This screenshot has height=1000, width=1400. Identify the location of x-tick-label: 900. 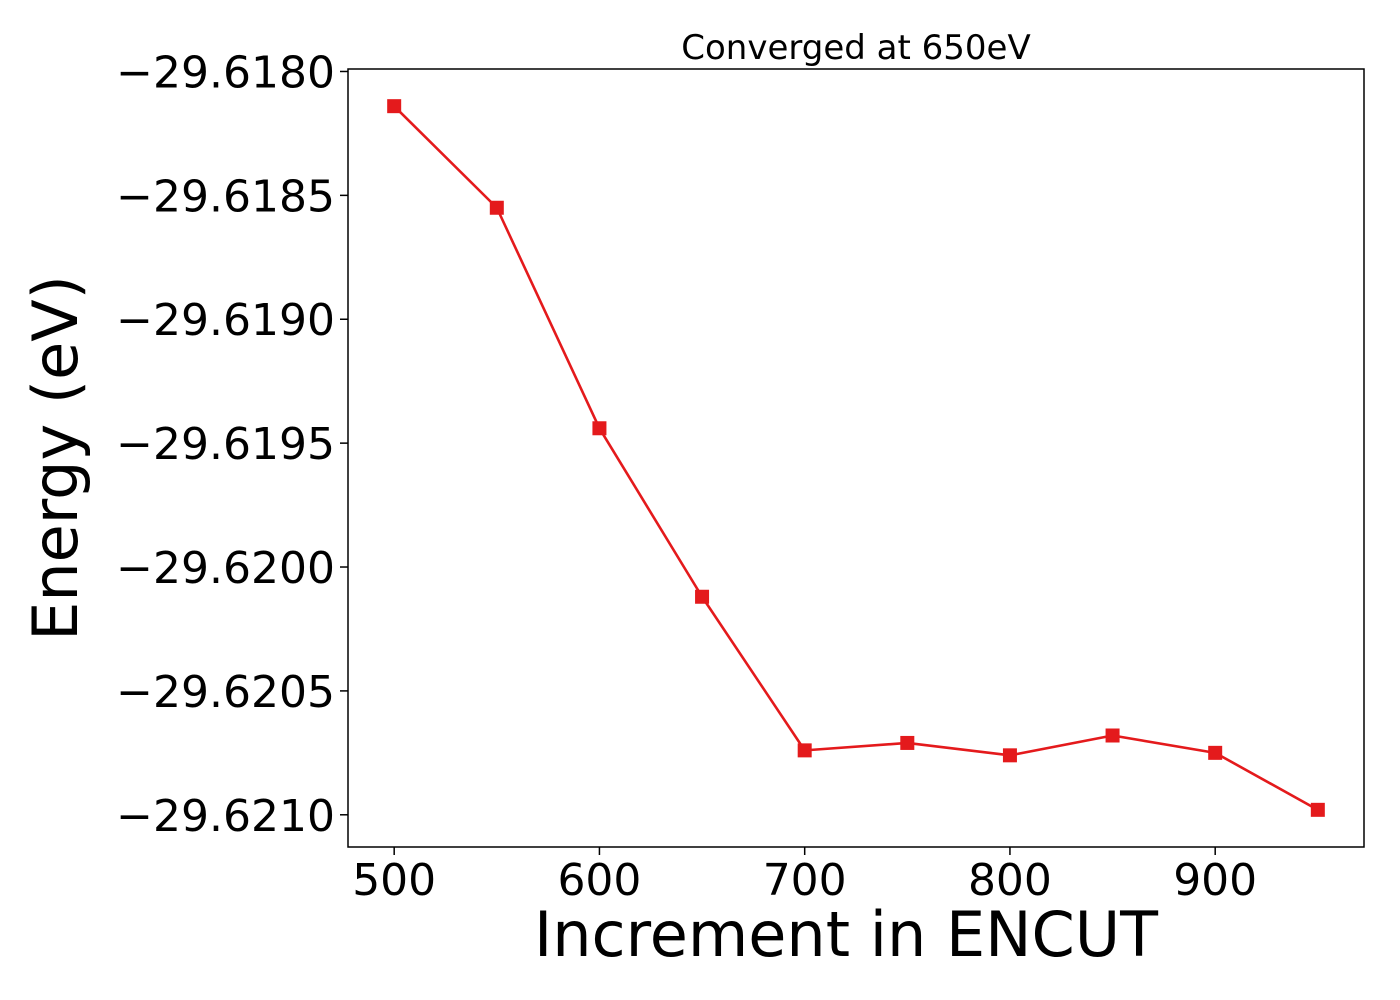
(1215, 880).